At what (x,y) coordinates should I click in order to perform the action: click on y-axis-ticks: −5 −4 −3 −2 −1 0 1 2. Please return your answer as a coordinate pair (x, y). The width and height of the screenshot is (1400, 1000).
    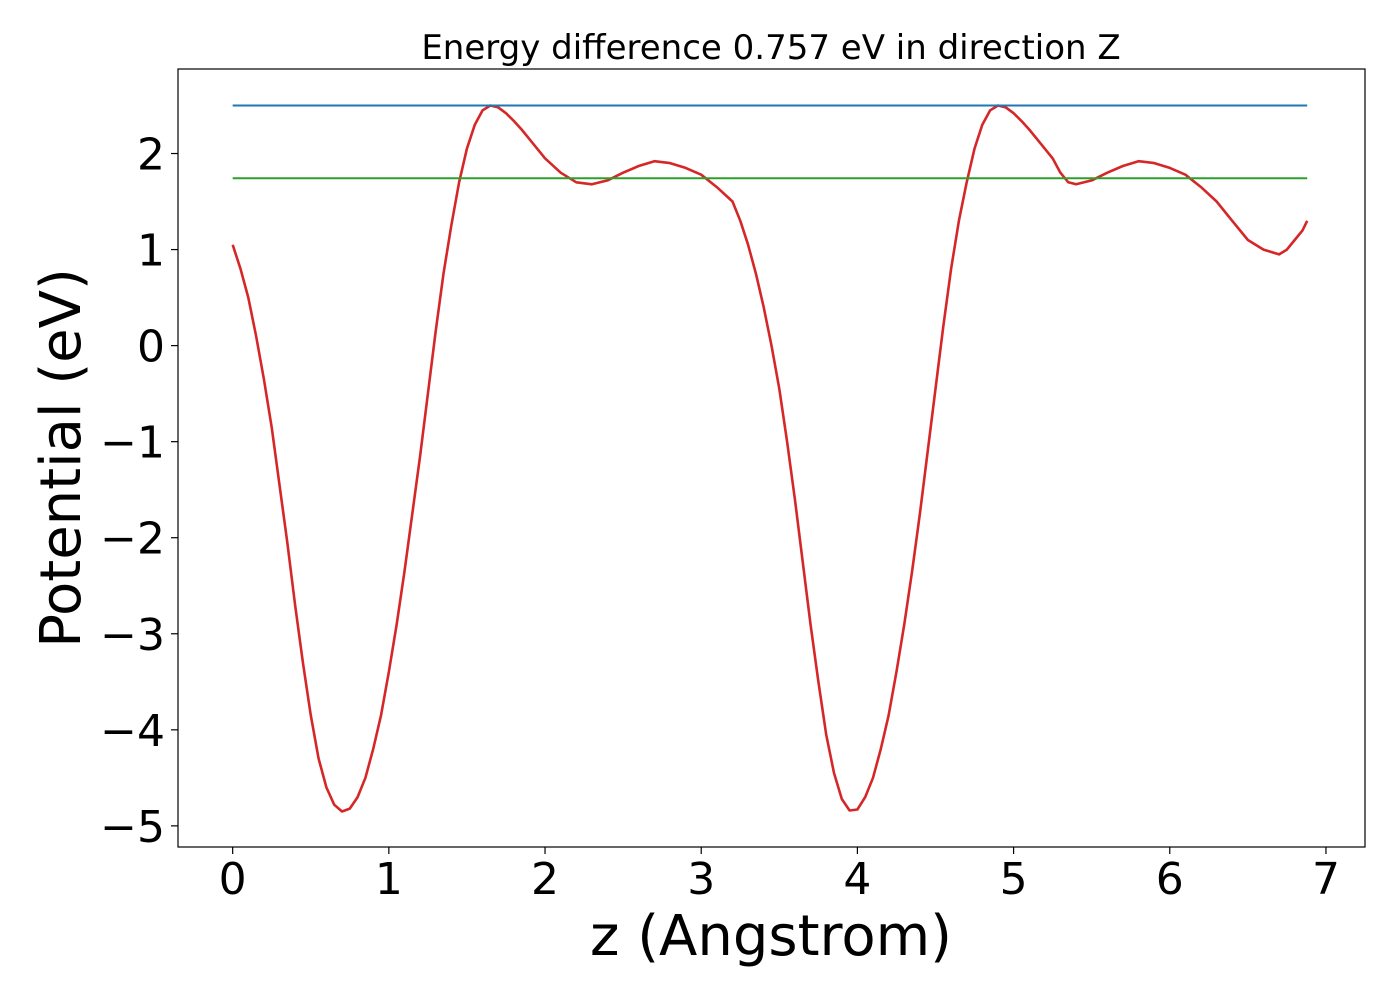
    Looking at the image, I should click on (139, 491).